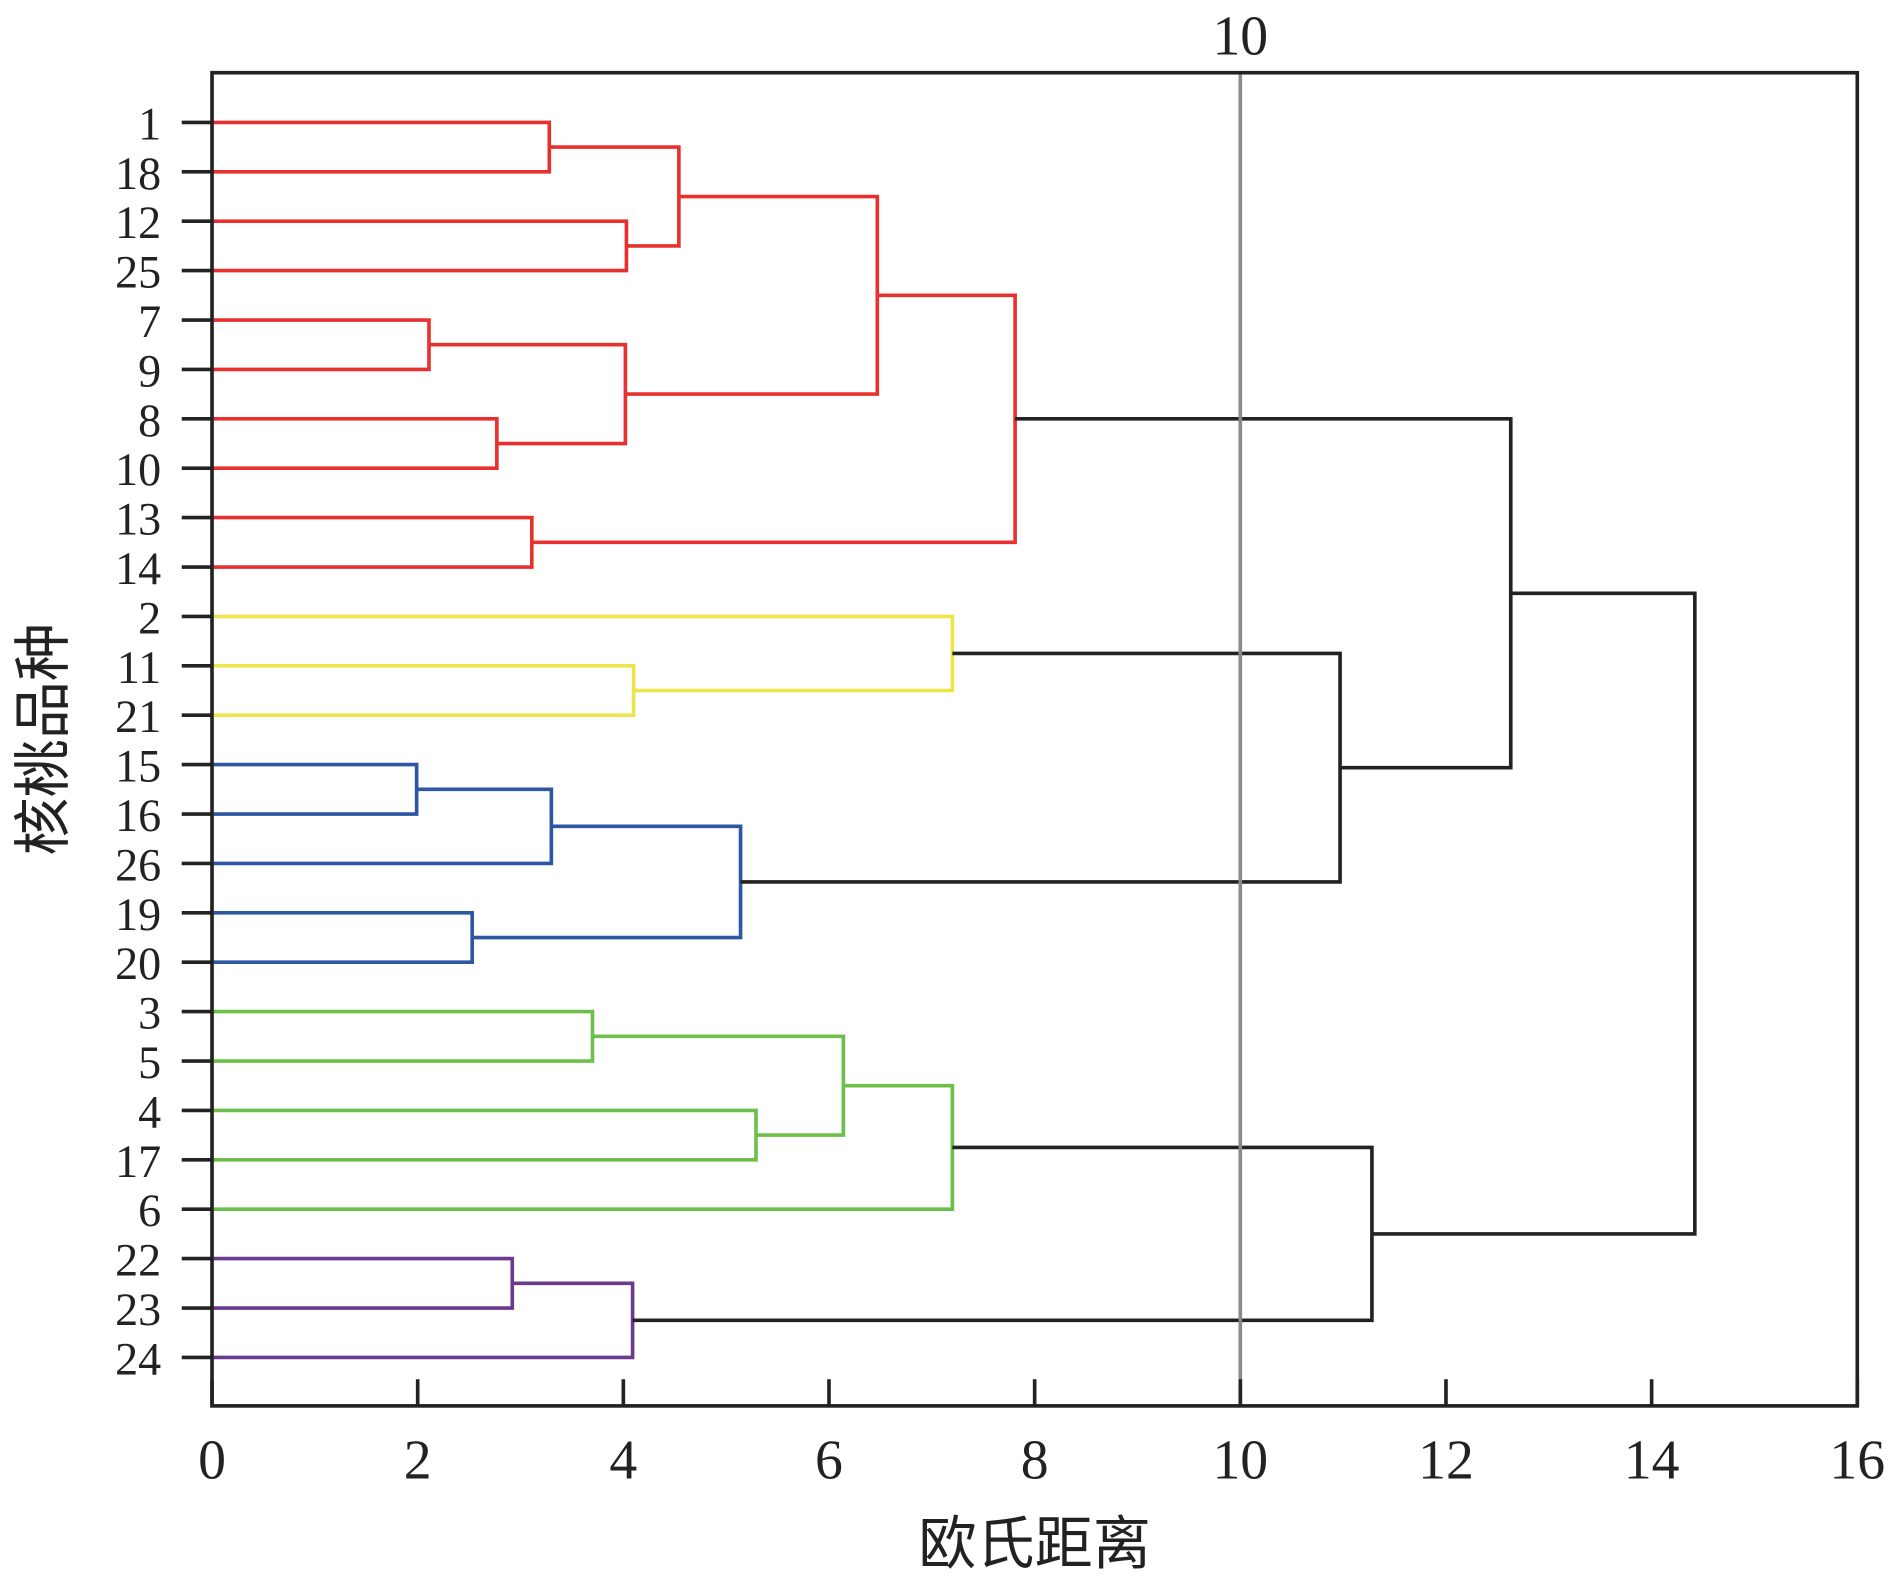 This screenshot has height=1578, width=1890. I want to click on leaf-label: 6, so click(149, 1210).